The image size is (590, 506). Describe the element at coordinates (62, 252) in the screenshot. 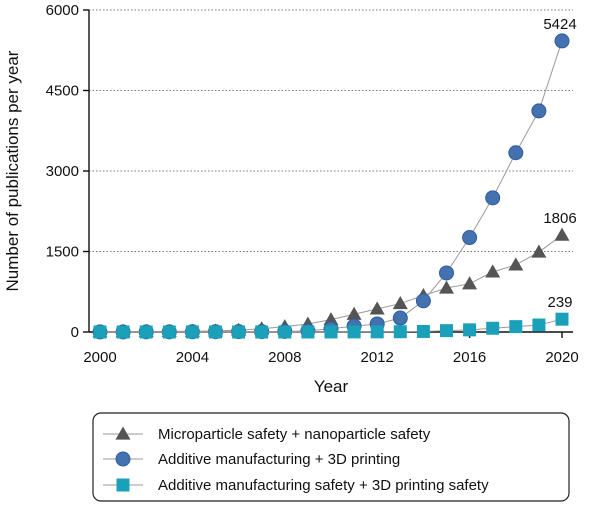

I see `y-tick-label: 1500` at that location.